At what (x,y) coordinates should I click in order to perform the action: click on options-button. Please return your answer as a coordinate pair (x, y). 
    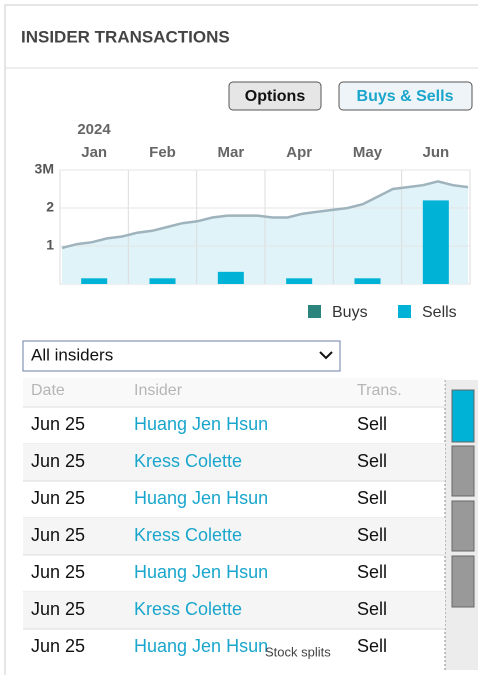
    Looking at the image, I should click on (275, 96).